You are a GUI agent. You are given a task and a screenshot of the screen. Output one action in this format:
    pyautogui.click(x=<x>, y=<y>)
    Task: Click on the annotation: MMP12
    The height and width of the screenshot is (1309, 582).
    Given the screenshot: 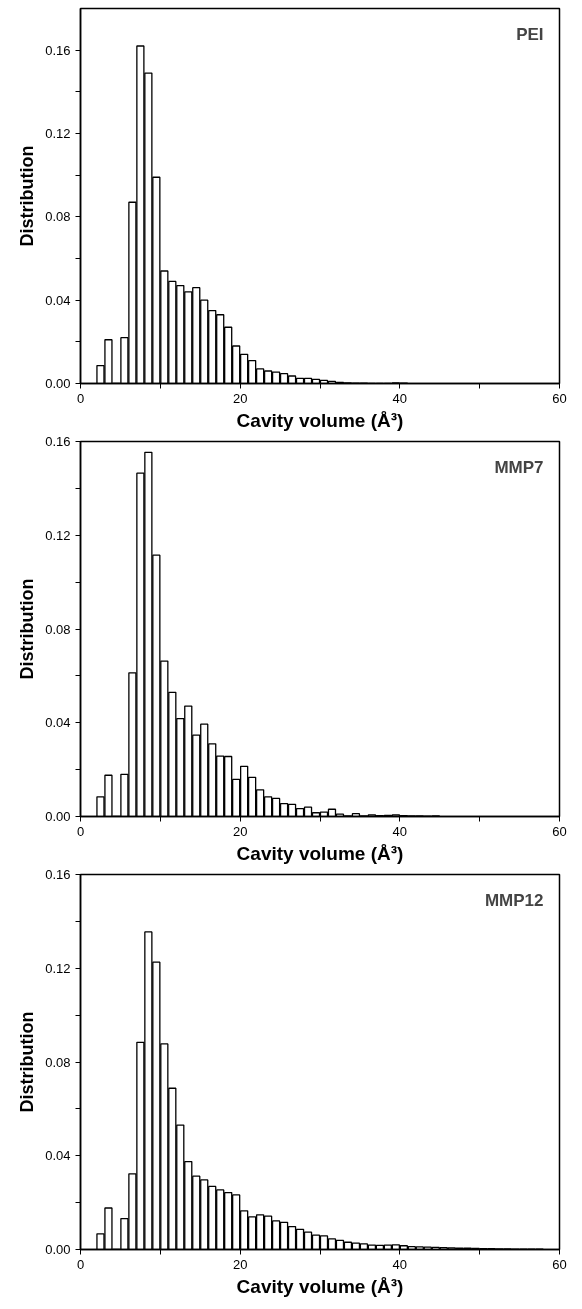 What is the action you would take?
    pyautogui.click(x=514, y=901)
    